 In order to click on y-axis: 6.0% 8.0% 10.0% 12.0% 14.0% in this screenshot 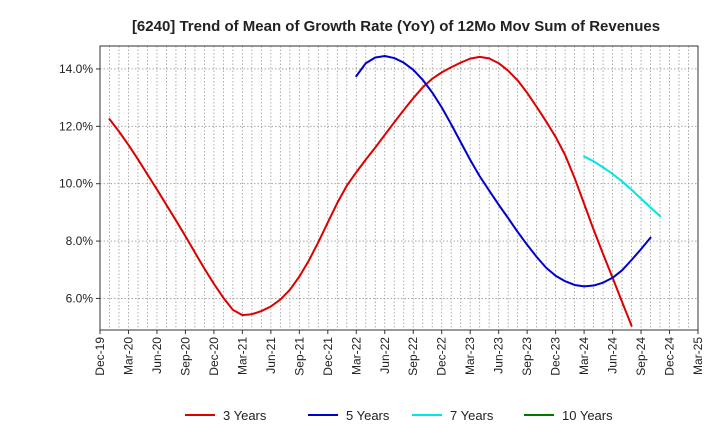, I will do `click(79, 183)`.